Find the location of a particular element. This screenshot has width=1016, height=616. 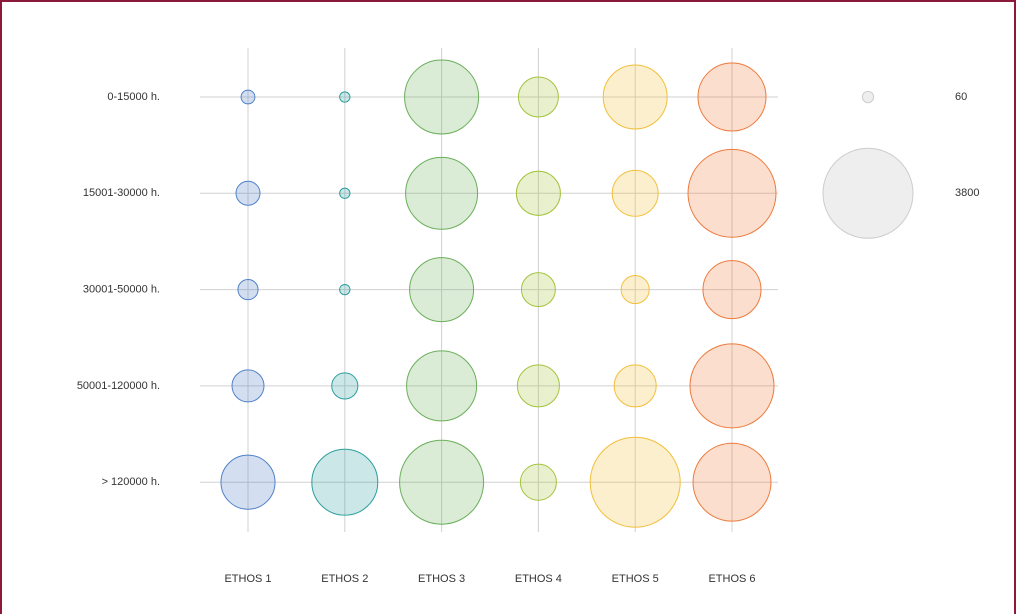

x-tick-label: ETHOS 2 is located at coordinates (344, 579).